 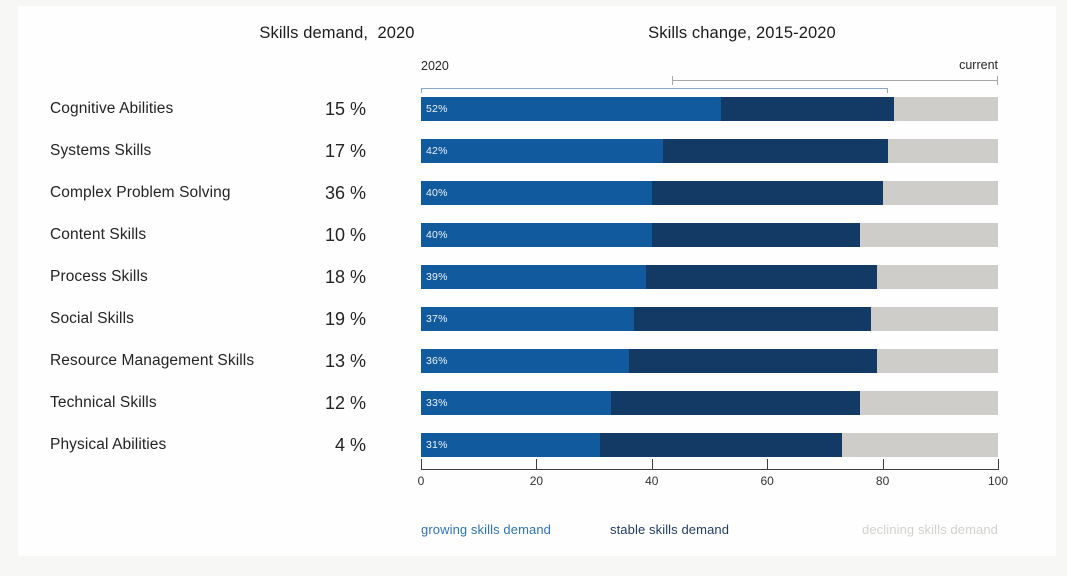 I want to click on bars-section-title: Skills change, 2015-2020, so click(x=742, y=33).